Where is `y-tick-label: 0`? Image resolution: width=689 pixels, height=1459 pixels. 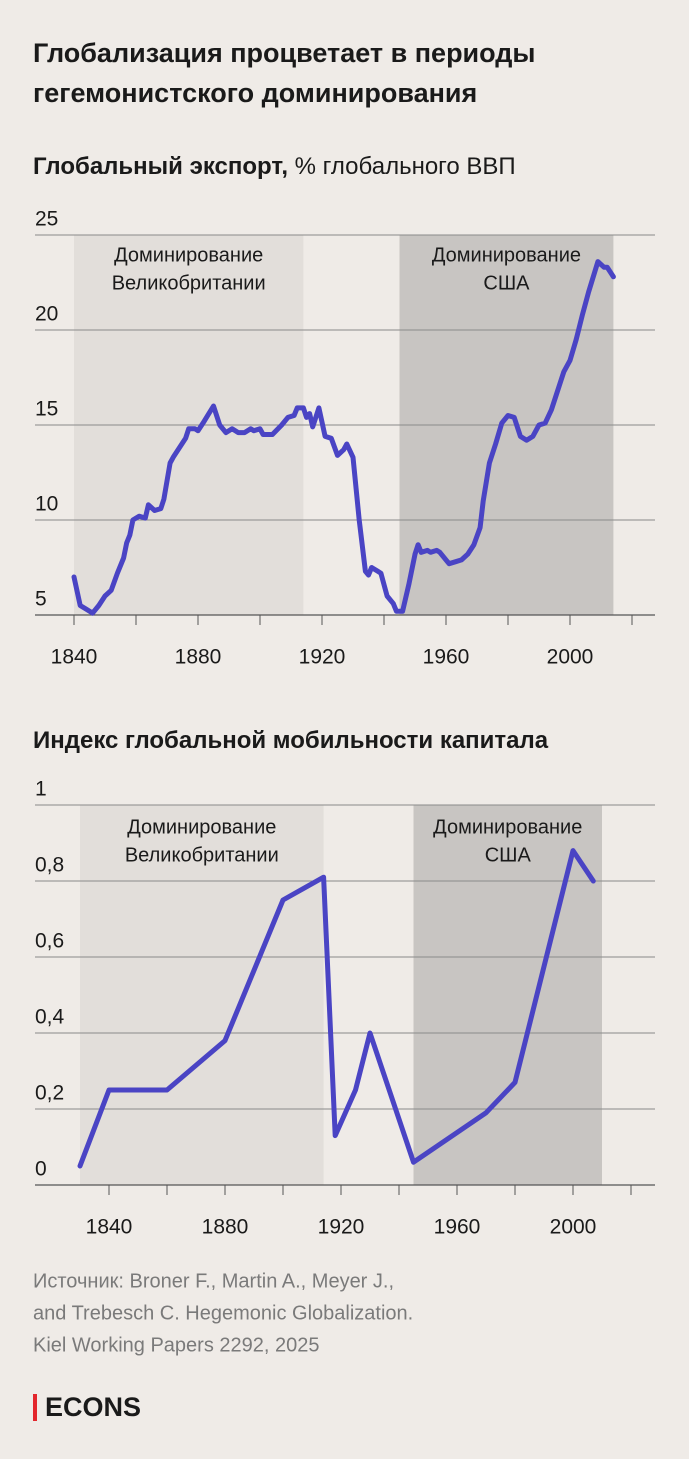
y-tick-label: 0 is located at coordinates (41, 1169).